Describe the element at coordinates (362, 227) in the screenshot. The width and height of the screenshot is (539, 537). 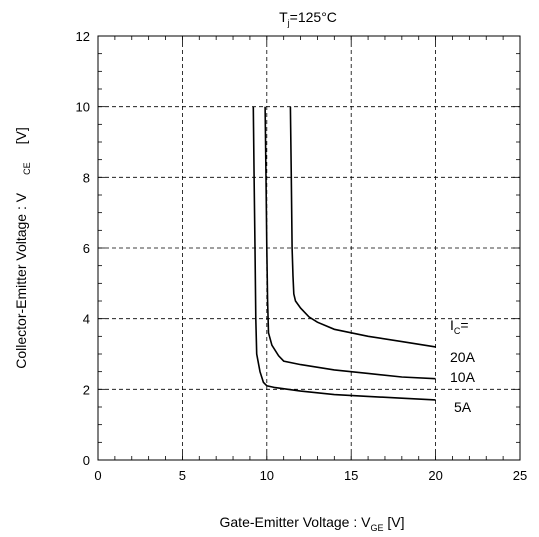
I see `series-line-20a` at that location.